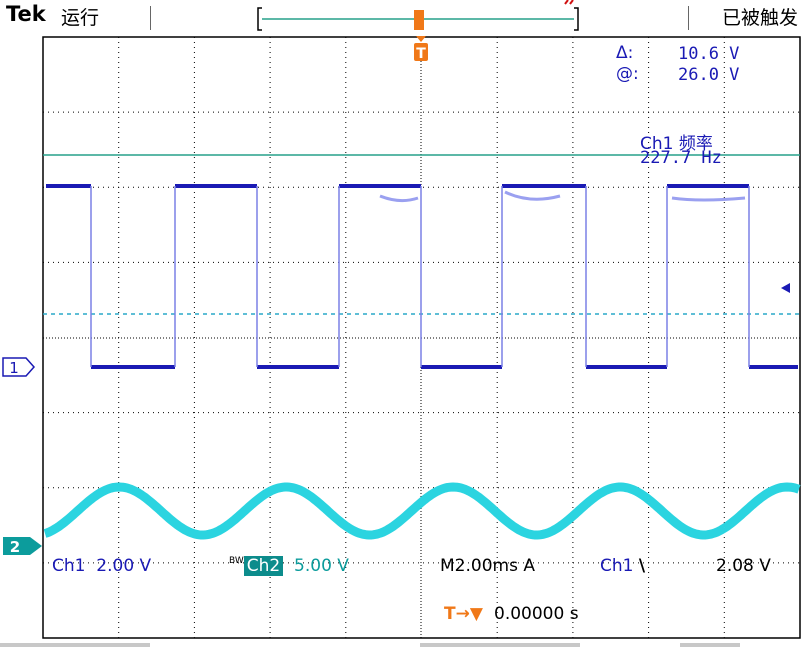  I want to click on trigger-delay-icon: T→▼, so click(463, 614).